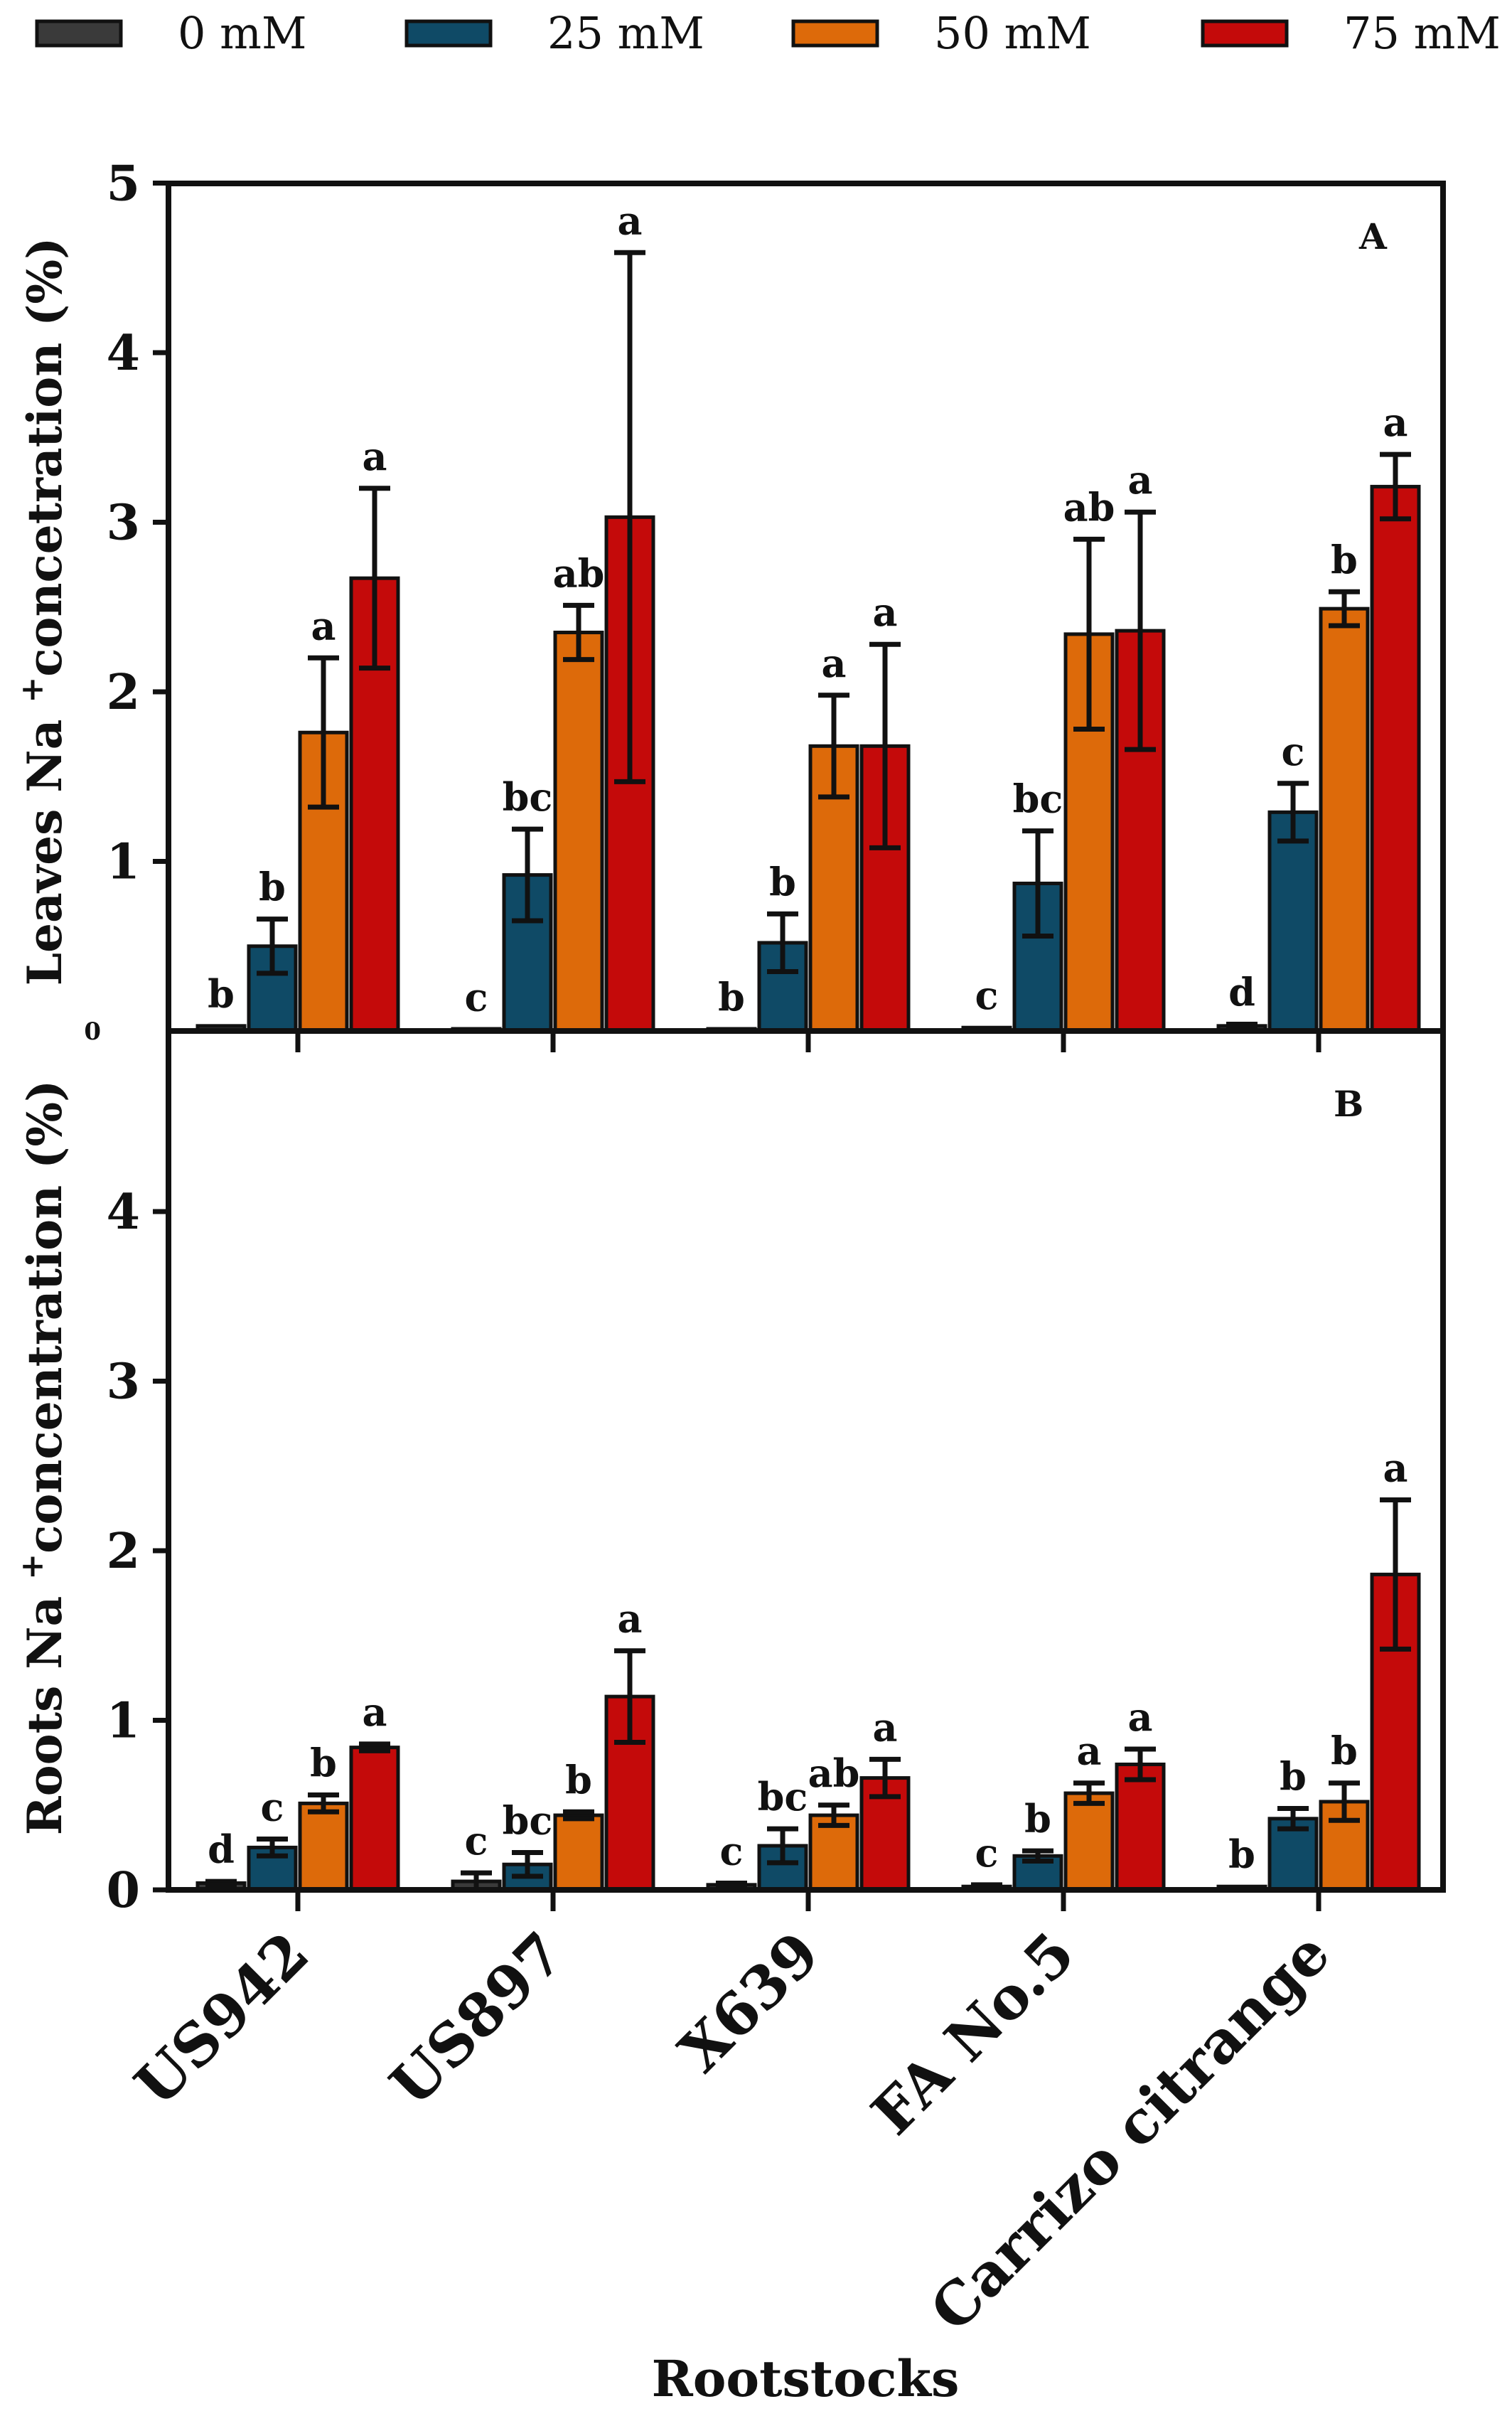 This screenshot has width=1512, height=2421. I want to click on significance-letter-p1-s3-c2: a, so click(886, 1727).